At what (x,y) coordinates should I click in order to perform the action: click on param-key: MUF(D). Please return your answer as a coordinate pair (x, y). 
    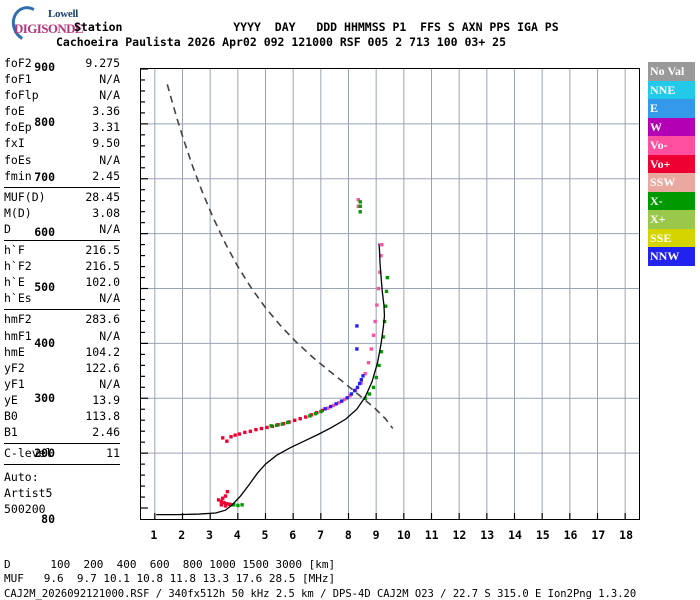
    Looking at the image, I should click on (25, 196).